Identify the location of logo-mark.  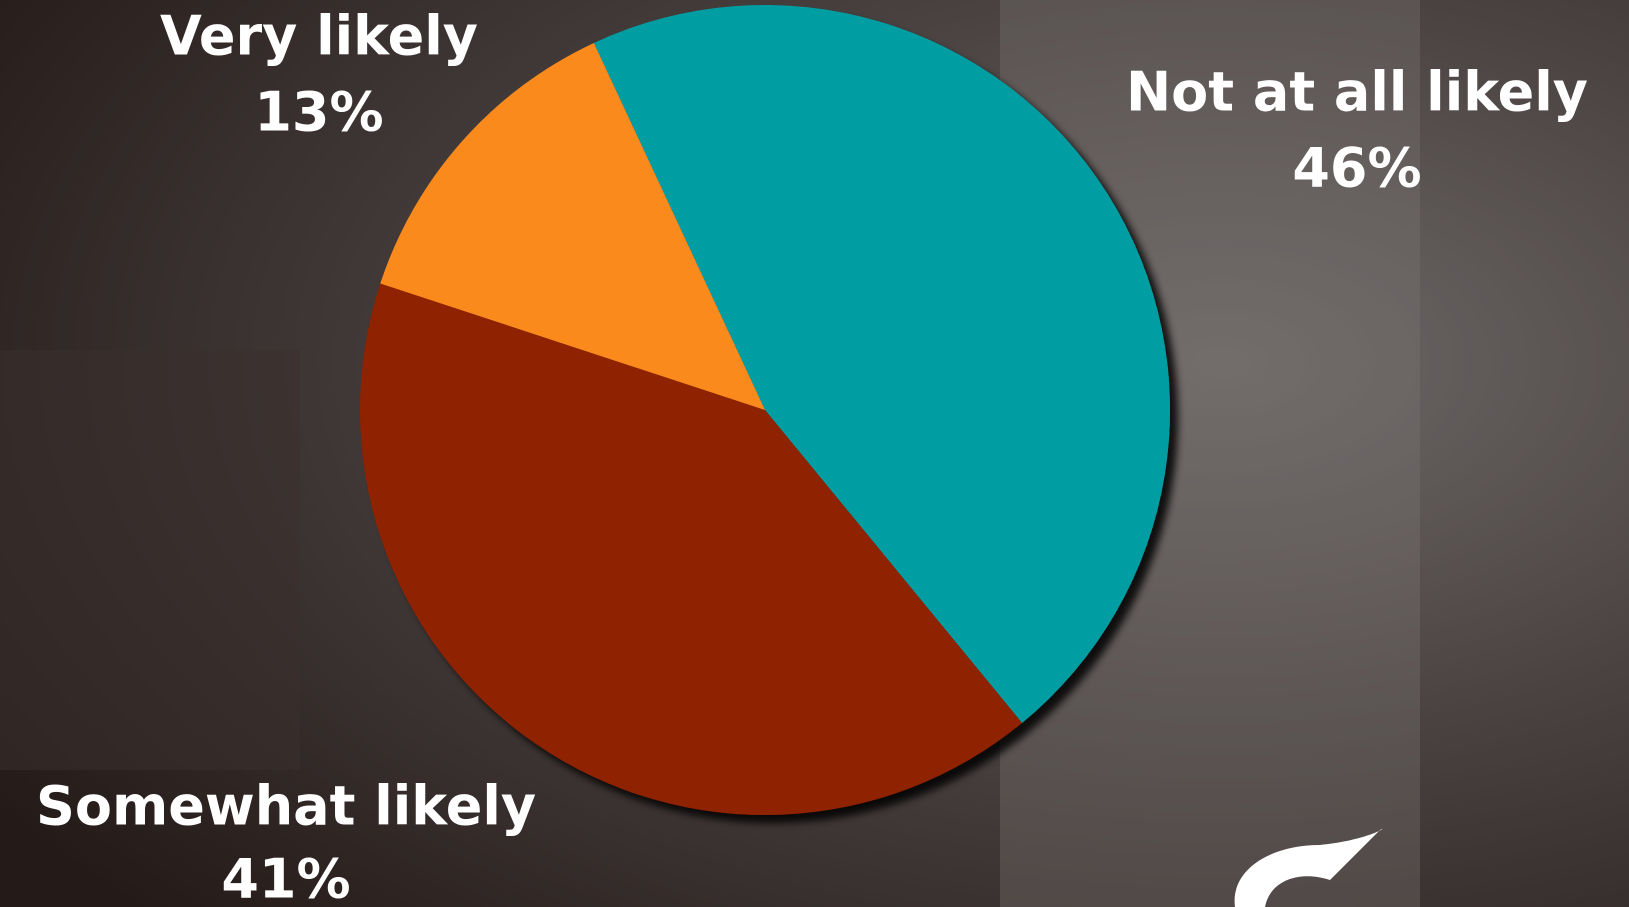
(1308, 867).